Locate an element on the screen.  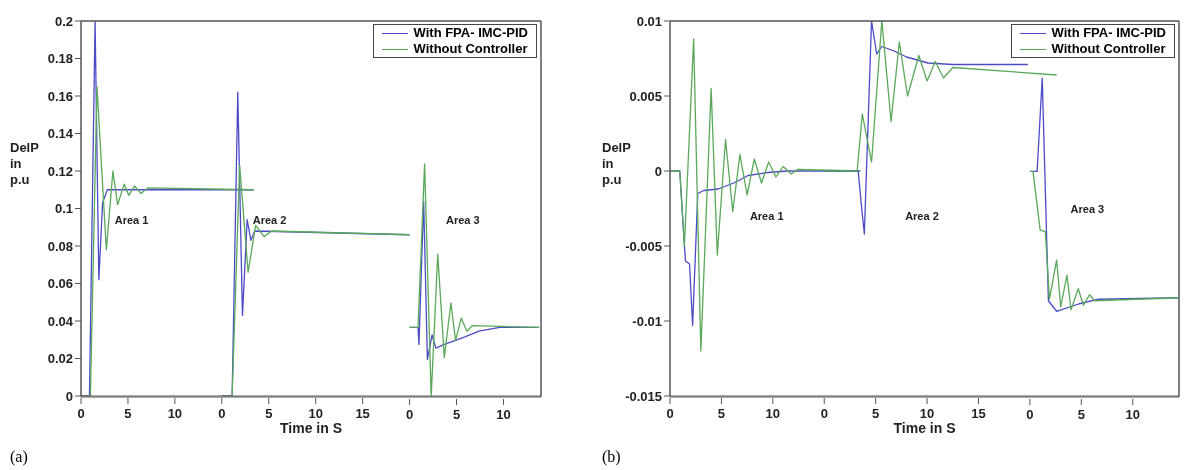
text: (b) is located at coordinates (611, 457).